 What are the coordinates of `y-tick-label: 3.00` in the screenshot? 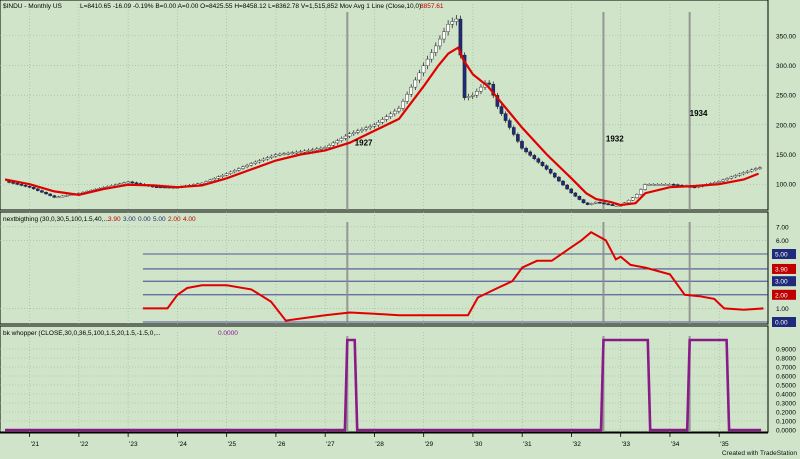 It's located at (781, 282).